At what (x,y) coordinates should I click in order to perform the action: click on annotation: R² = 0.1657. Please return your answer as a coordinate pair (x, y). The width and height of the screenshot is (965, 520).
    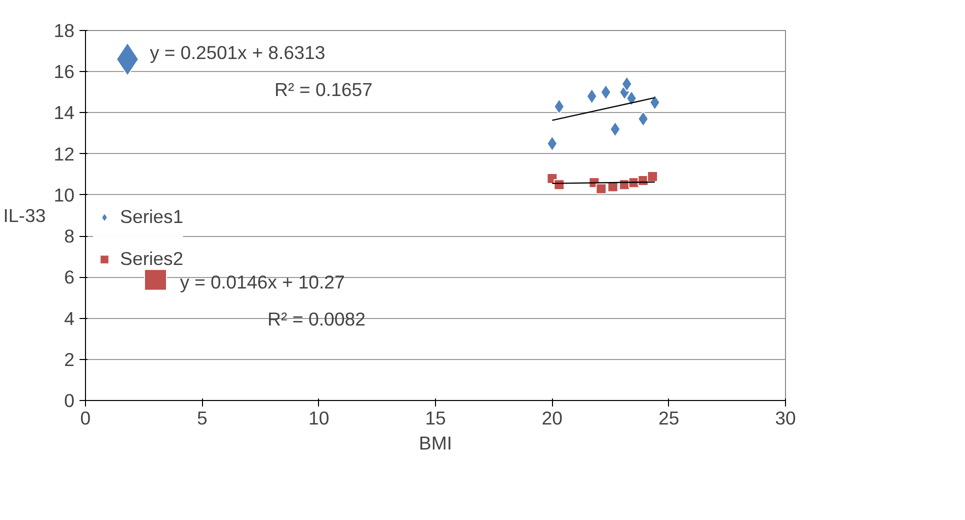
    Looking at the image, I should click on (323, 89).